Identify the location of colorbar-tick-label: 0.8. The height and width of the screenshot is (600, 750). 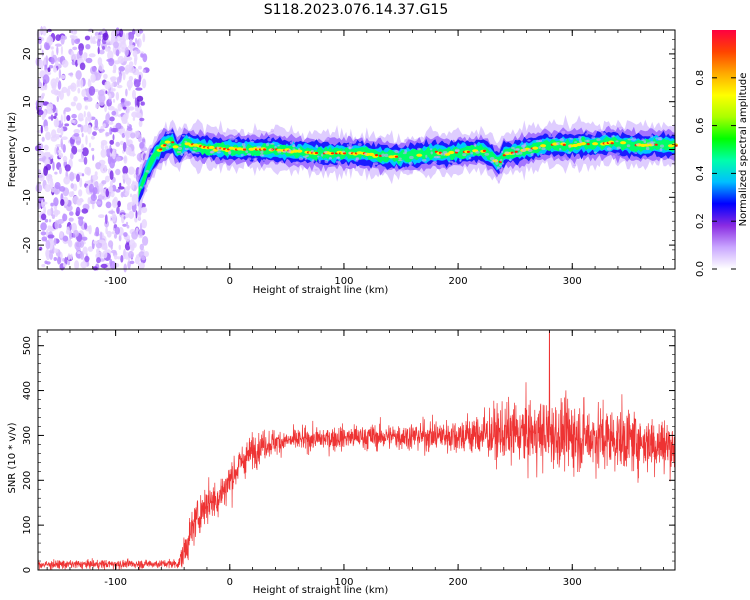
(700, 78).